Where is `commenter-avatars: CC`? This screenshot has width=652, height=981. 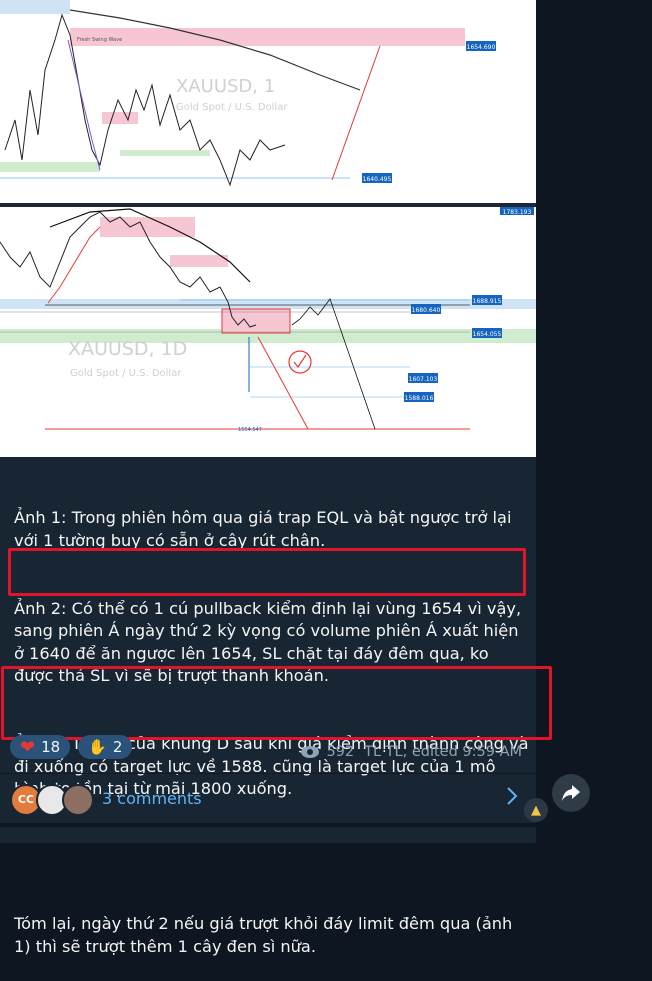 commenter-avatars: CC is located at coordinates (55, 799).